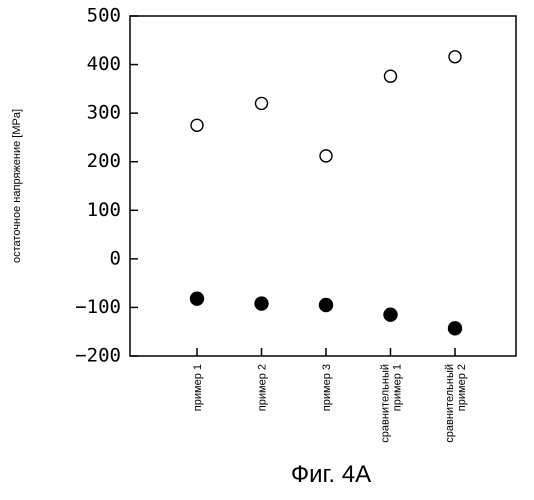 The width and height of the screenshot is (534, 500). I want to click on y-tick-label: 500, so click(104, 16).